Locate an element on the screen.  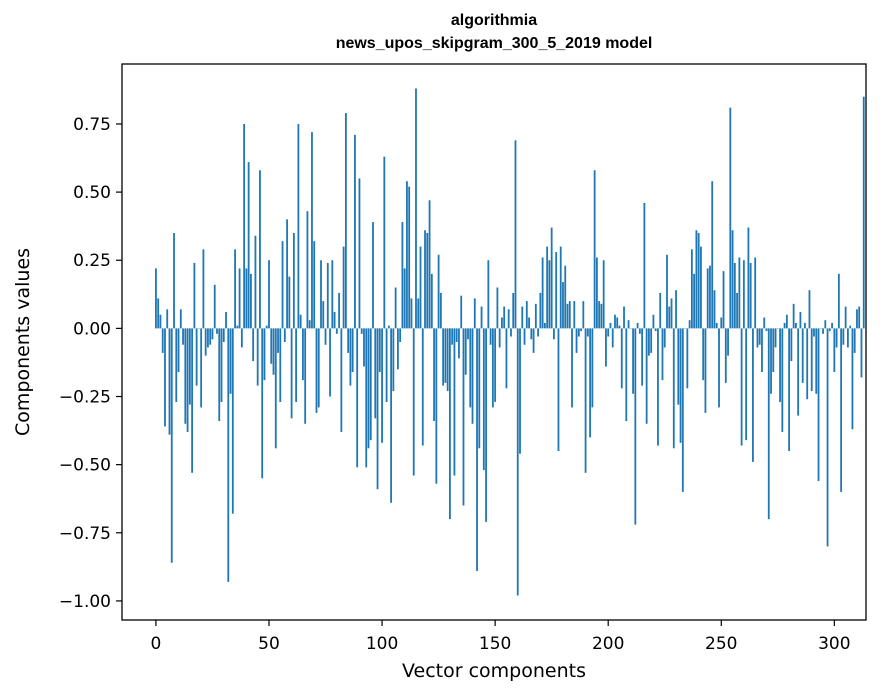
y-tick-label: 0.75 is located at coordinates (92, 125).